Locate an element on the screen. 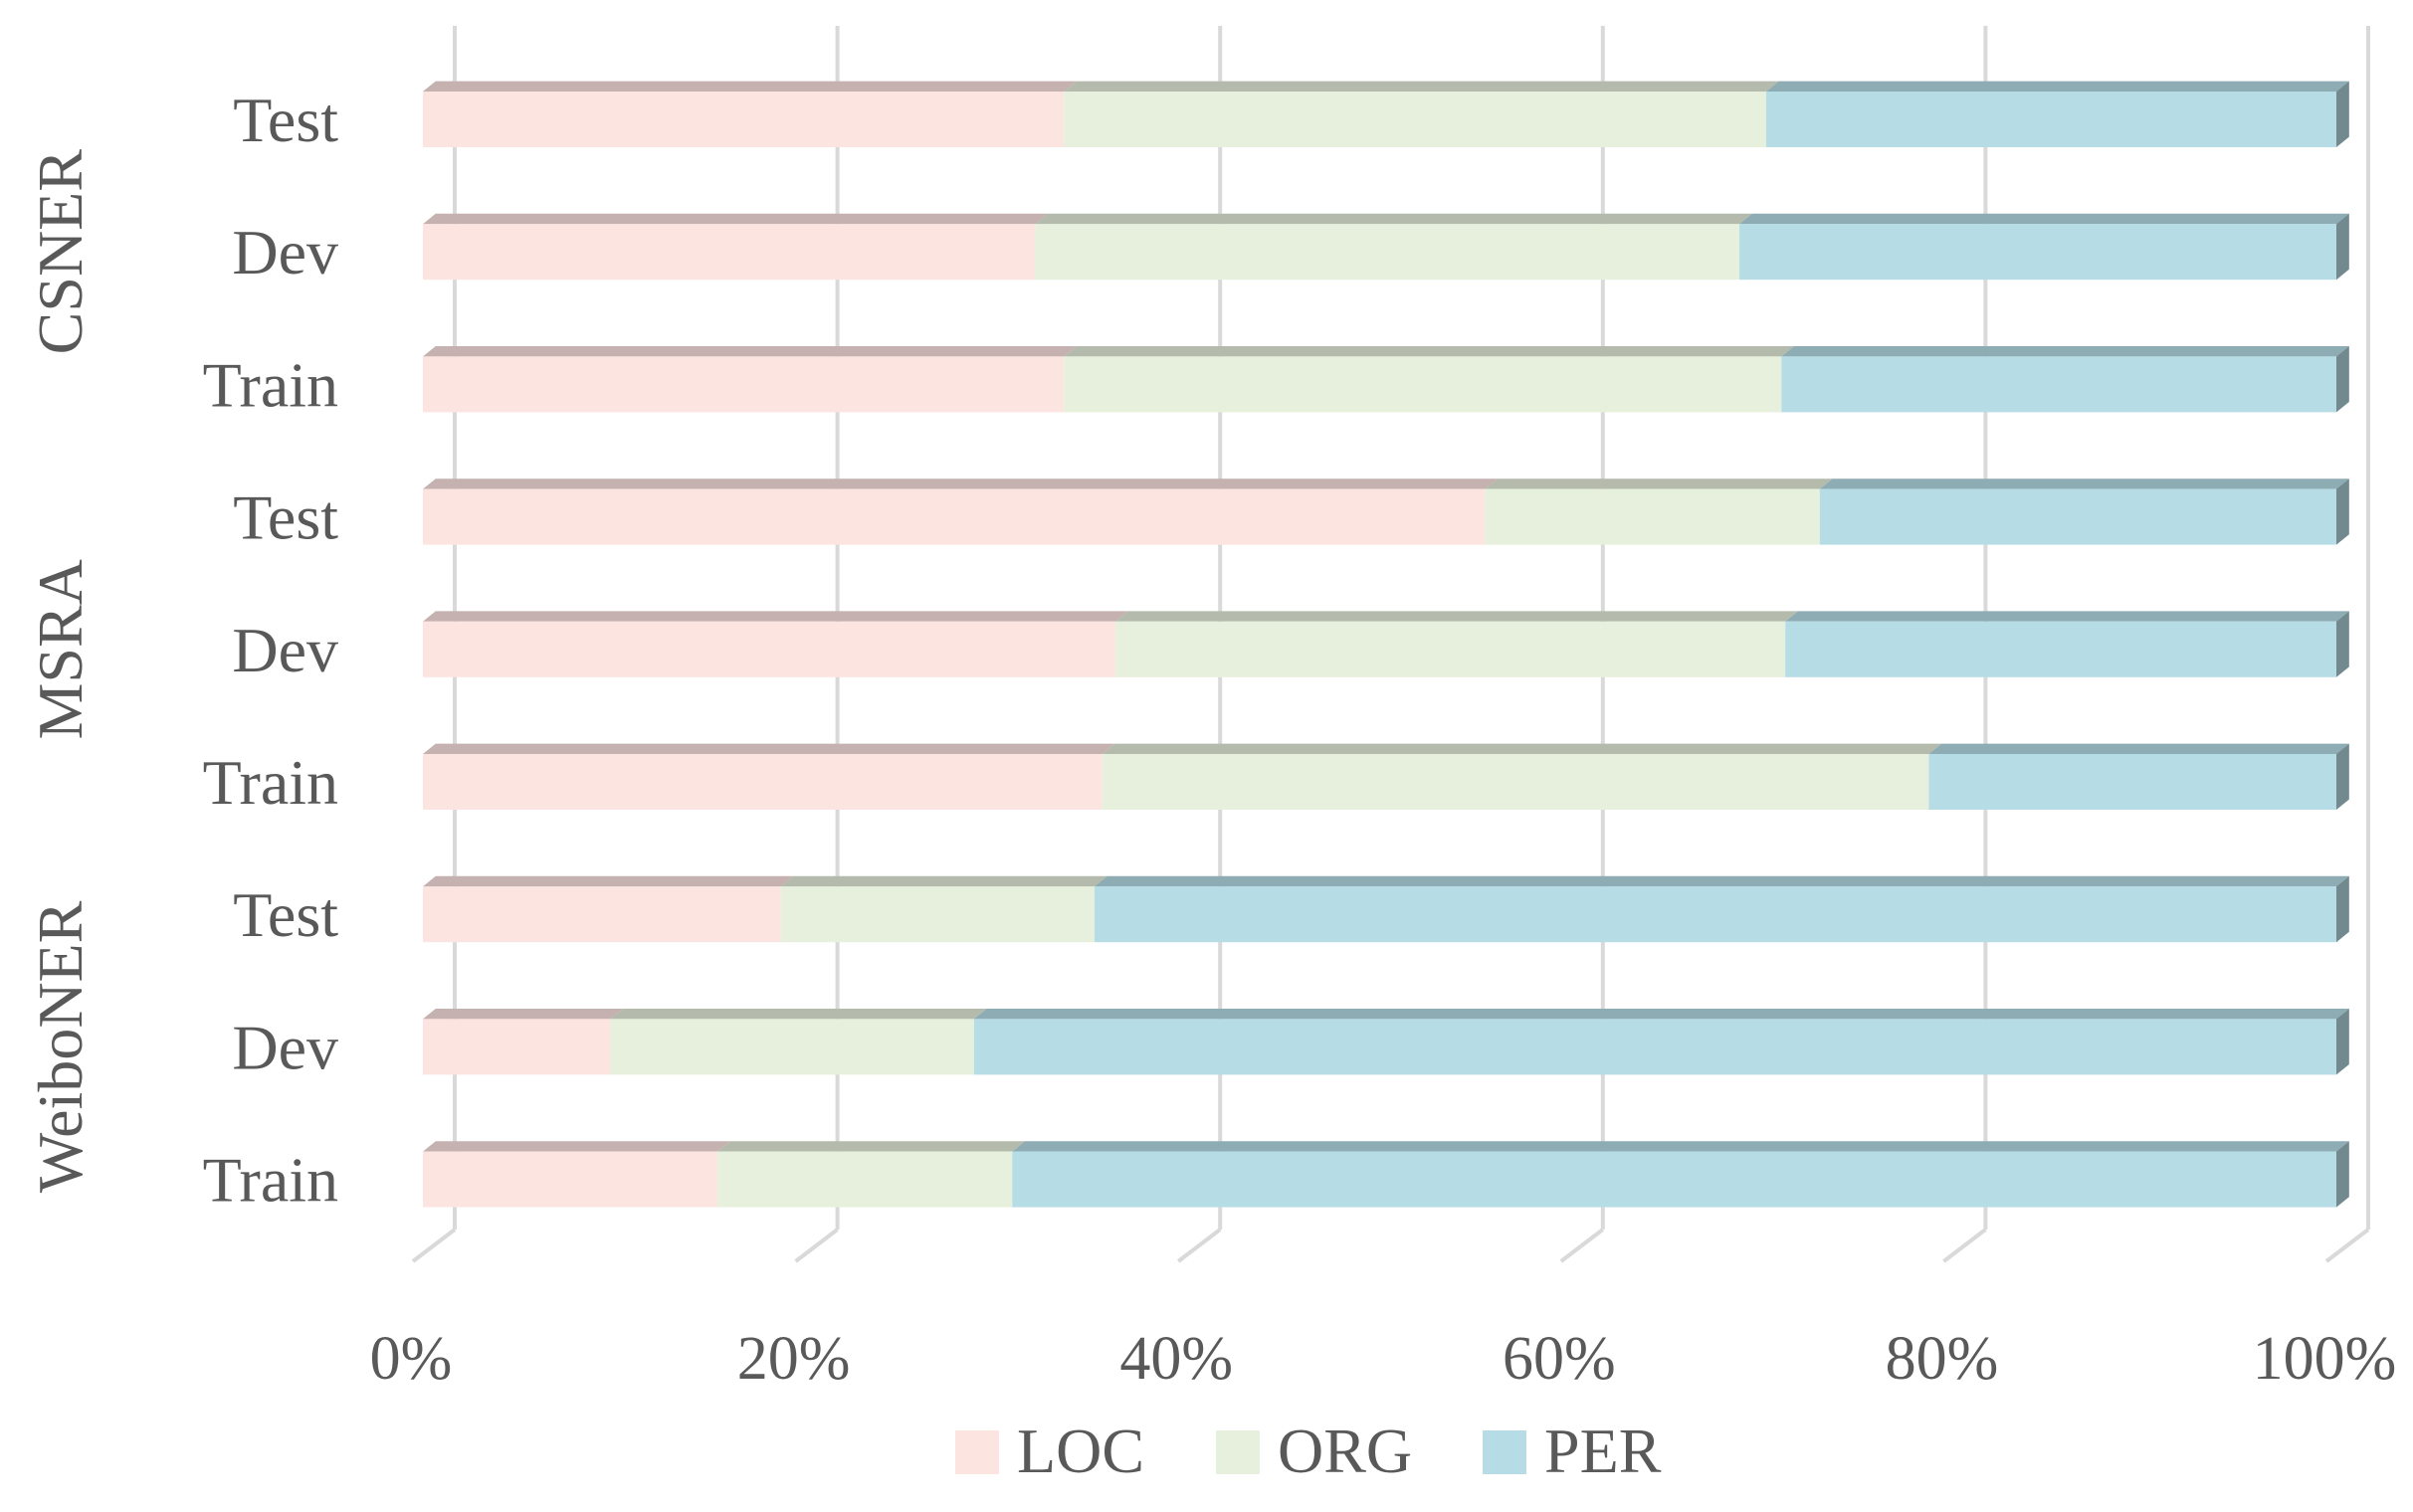  legend-label-per: PER is located at coordinates (1603, 1451).